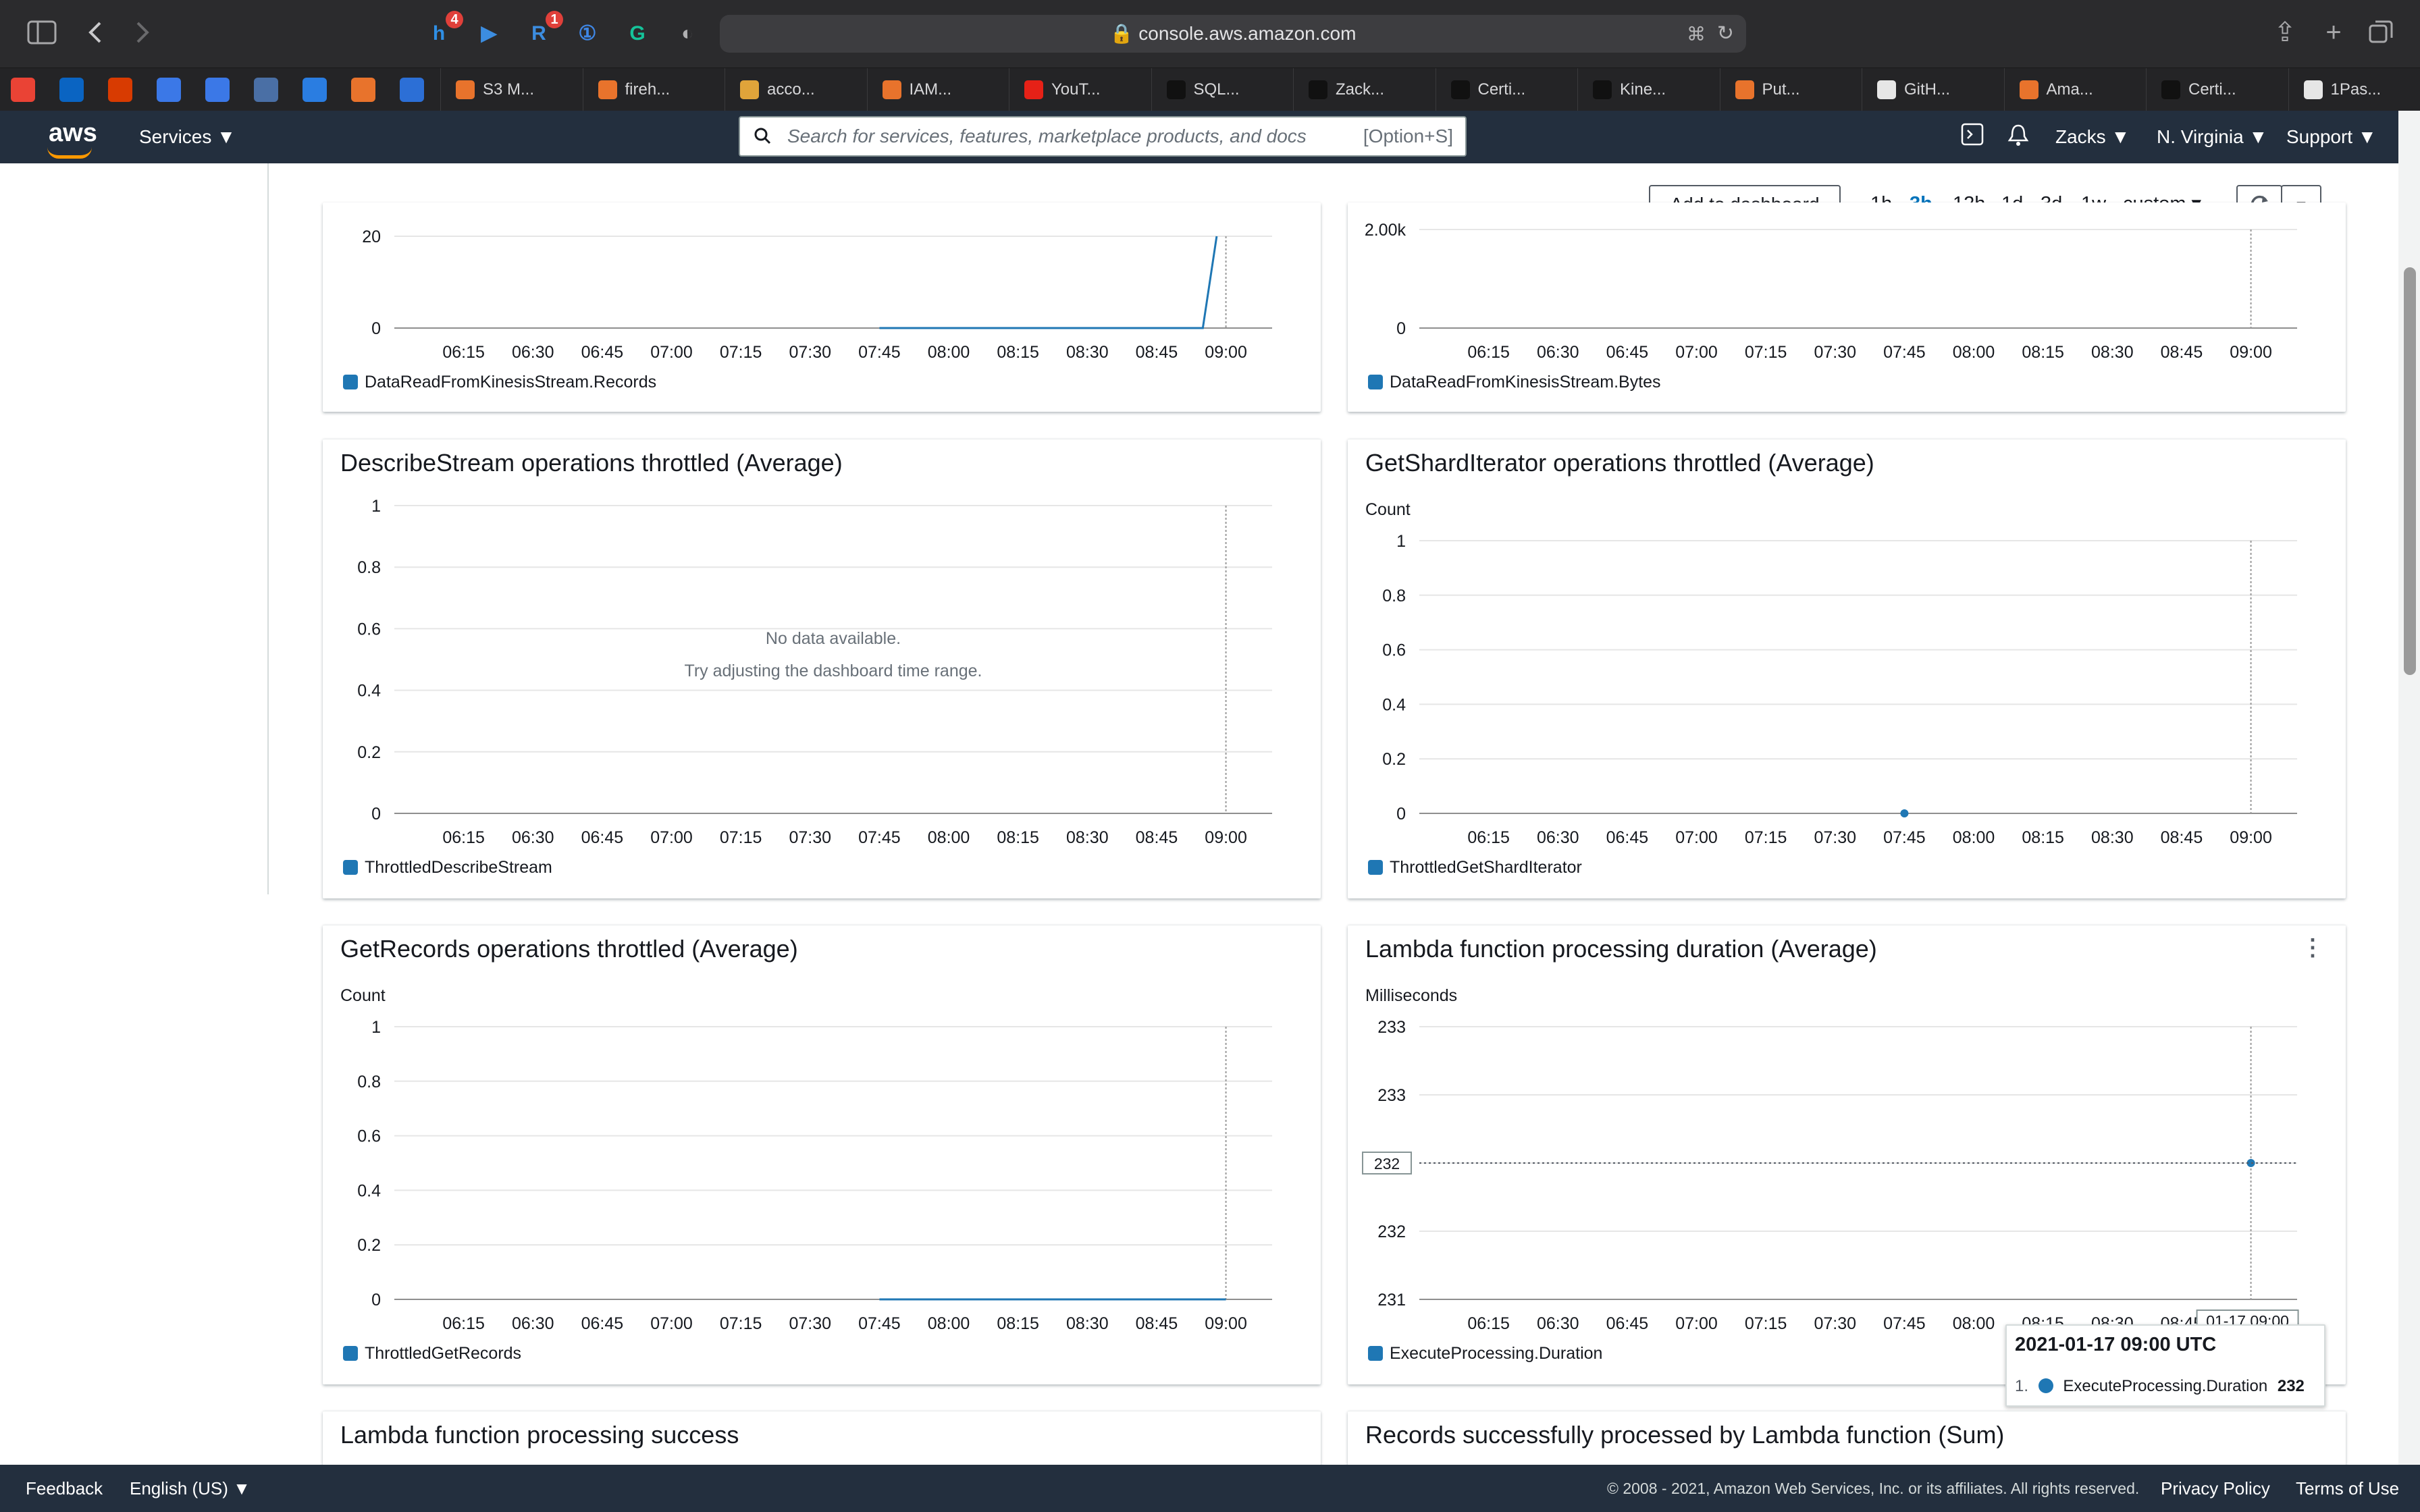  What do you see at coordinates (2333, 32) in the screenshot?
I see `new-tab-icon: +` at bounding box center [2333, 32].